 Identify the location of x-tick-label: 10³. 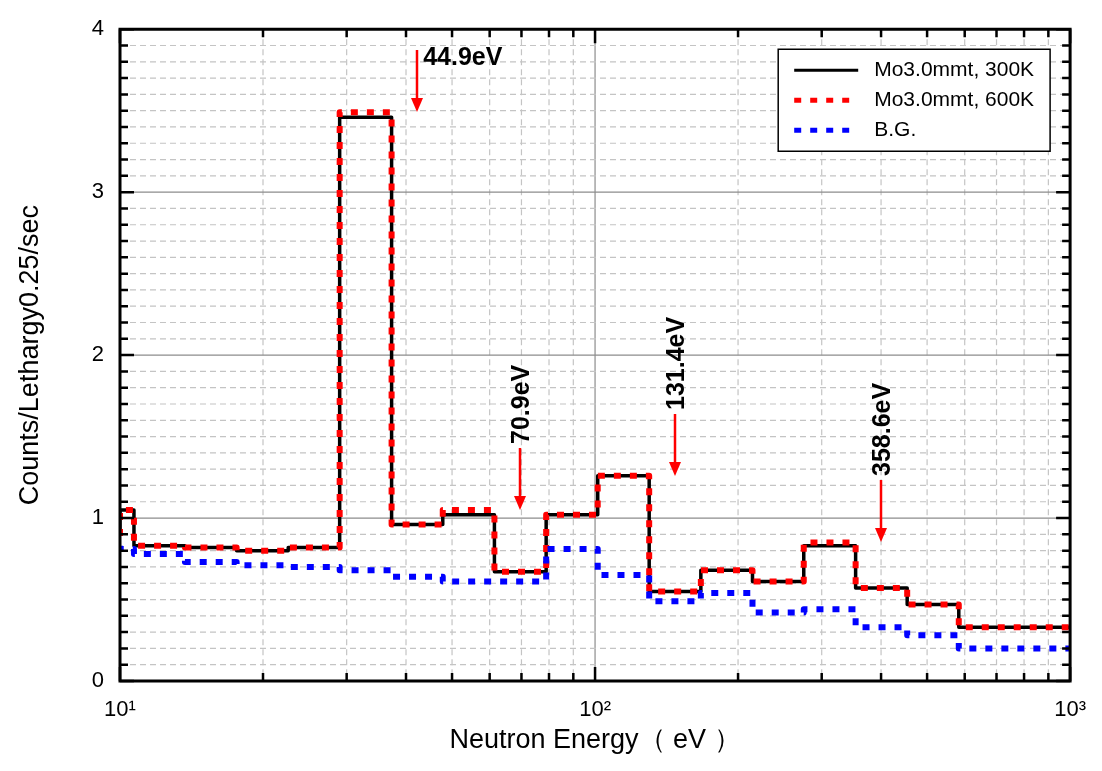
(1070, 709).